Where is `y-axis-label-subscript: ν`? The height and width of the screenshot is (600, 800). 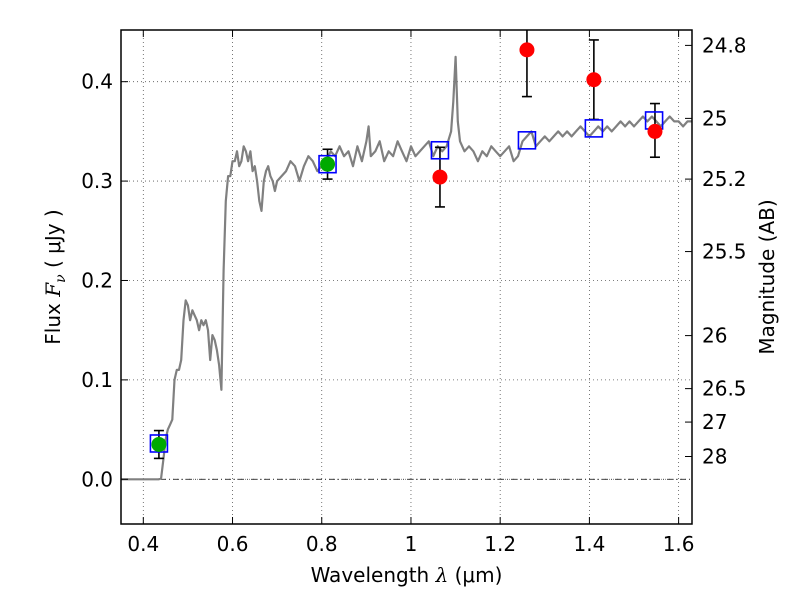 y-axis-label-subscript: ν is located at coordinates (61, 278).